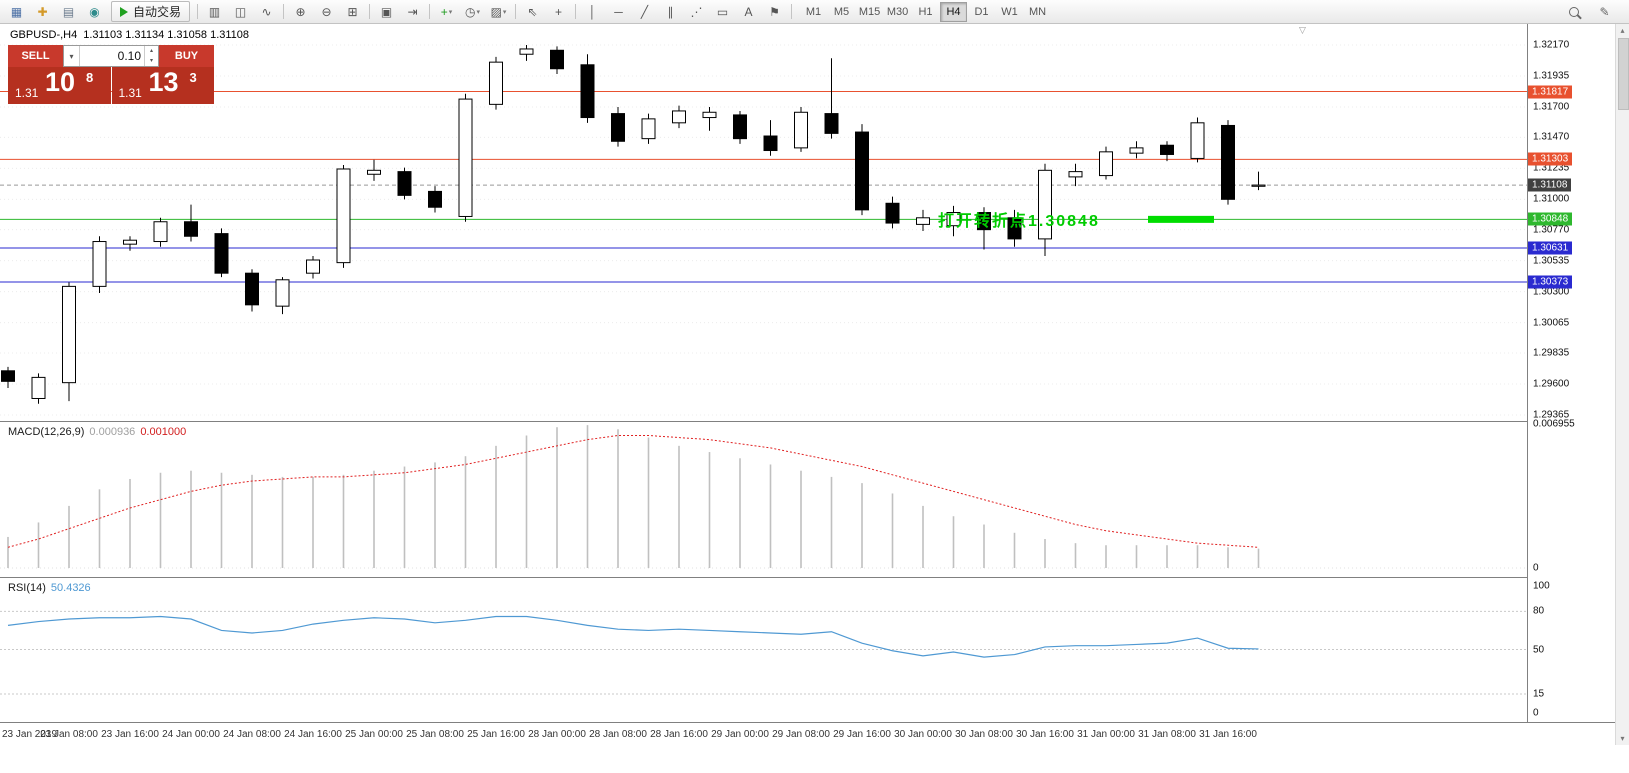 The width and height of the screenshot is (1629, 773). I want to click on timeframe-w1: W1, so click(1009, 11).